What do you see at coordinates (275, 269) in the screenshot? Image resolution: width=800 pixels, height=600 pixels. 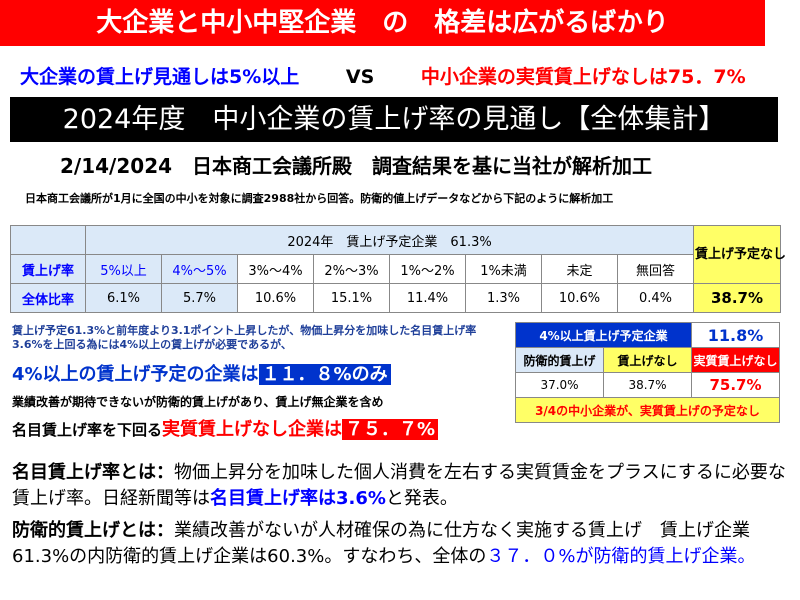 I see `column-header: 3%～4%` at bounding box center [275, 269].